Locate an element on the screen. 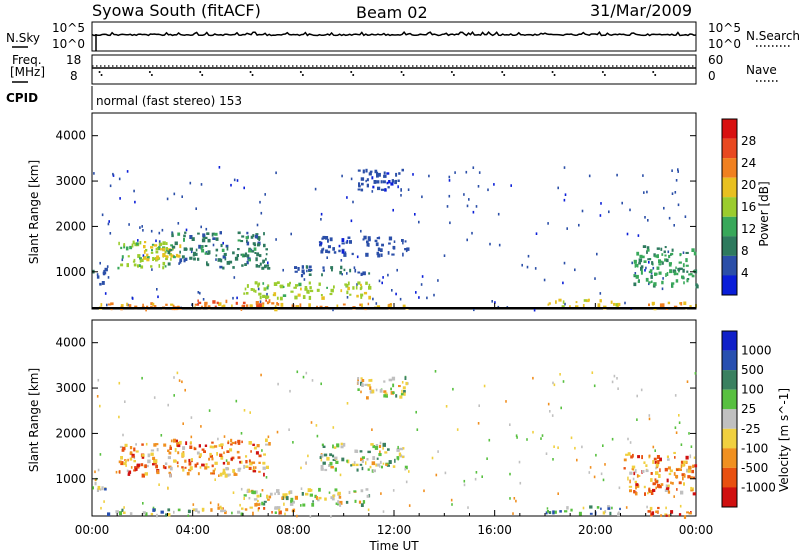  freq-dip-point is located at coordinates (151, 75).